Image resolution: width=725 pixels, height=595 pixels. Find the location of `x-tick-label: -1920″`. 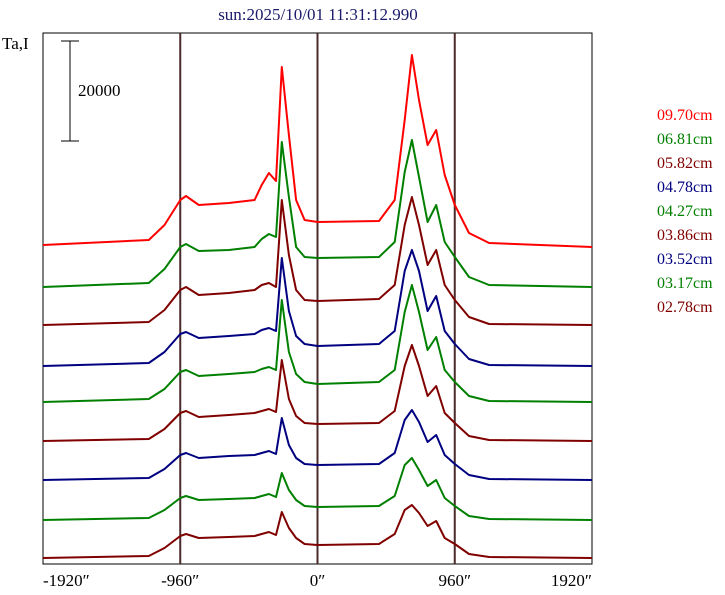

x-tick-label: -1920″ is located at coordinates (66, 580).